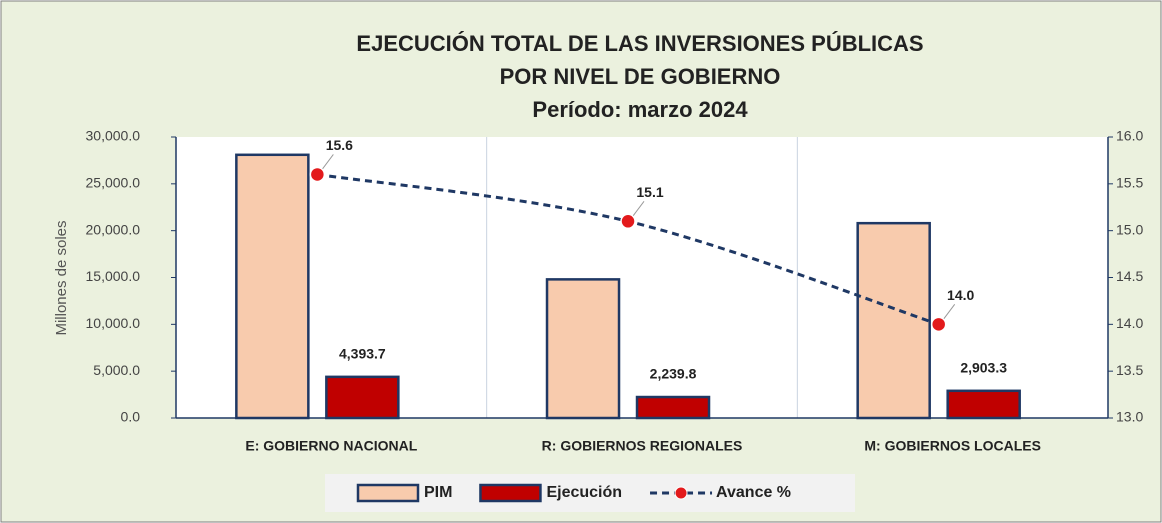 The width and height of the screenshot is (1162, 523). What do you see at coordinates (339, 145) in the screenshot?
I see `data-label: 15.6` at bounding box center [339, 145].